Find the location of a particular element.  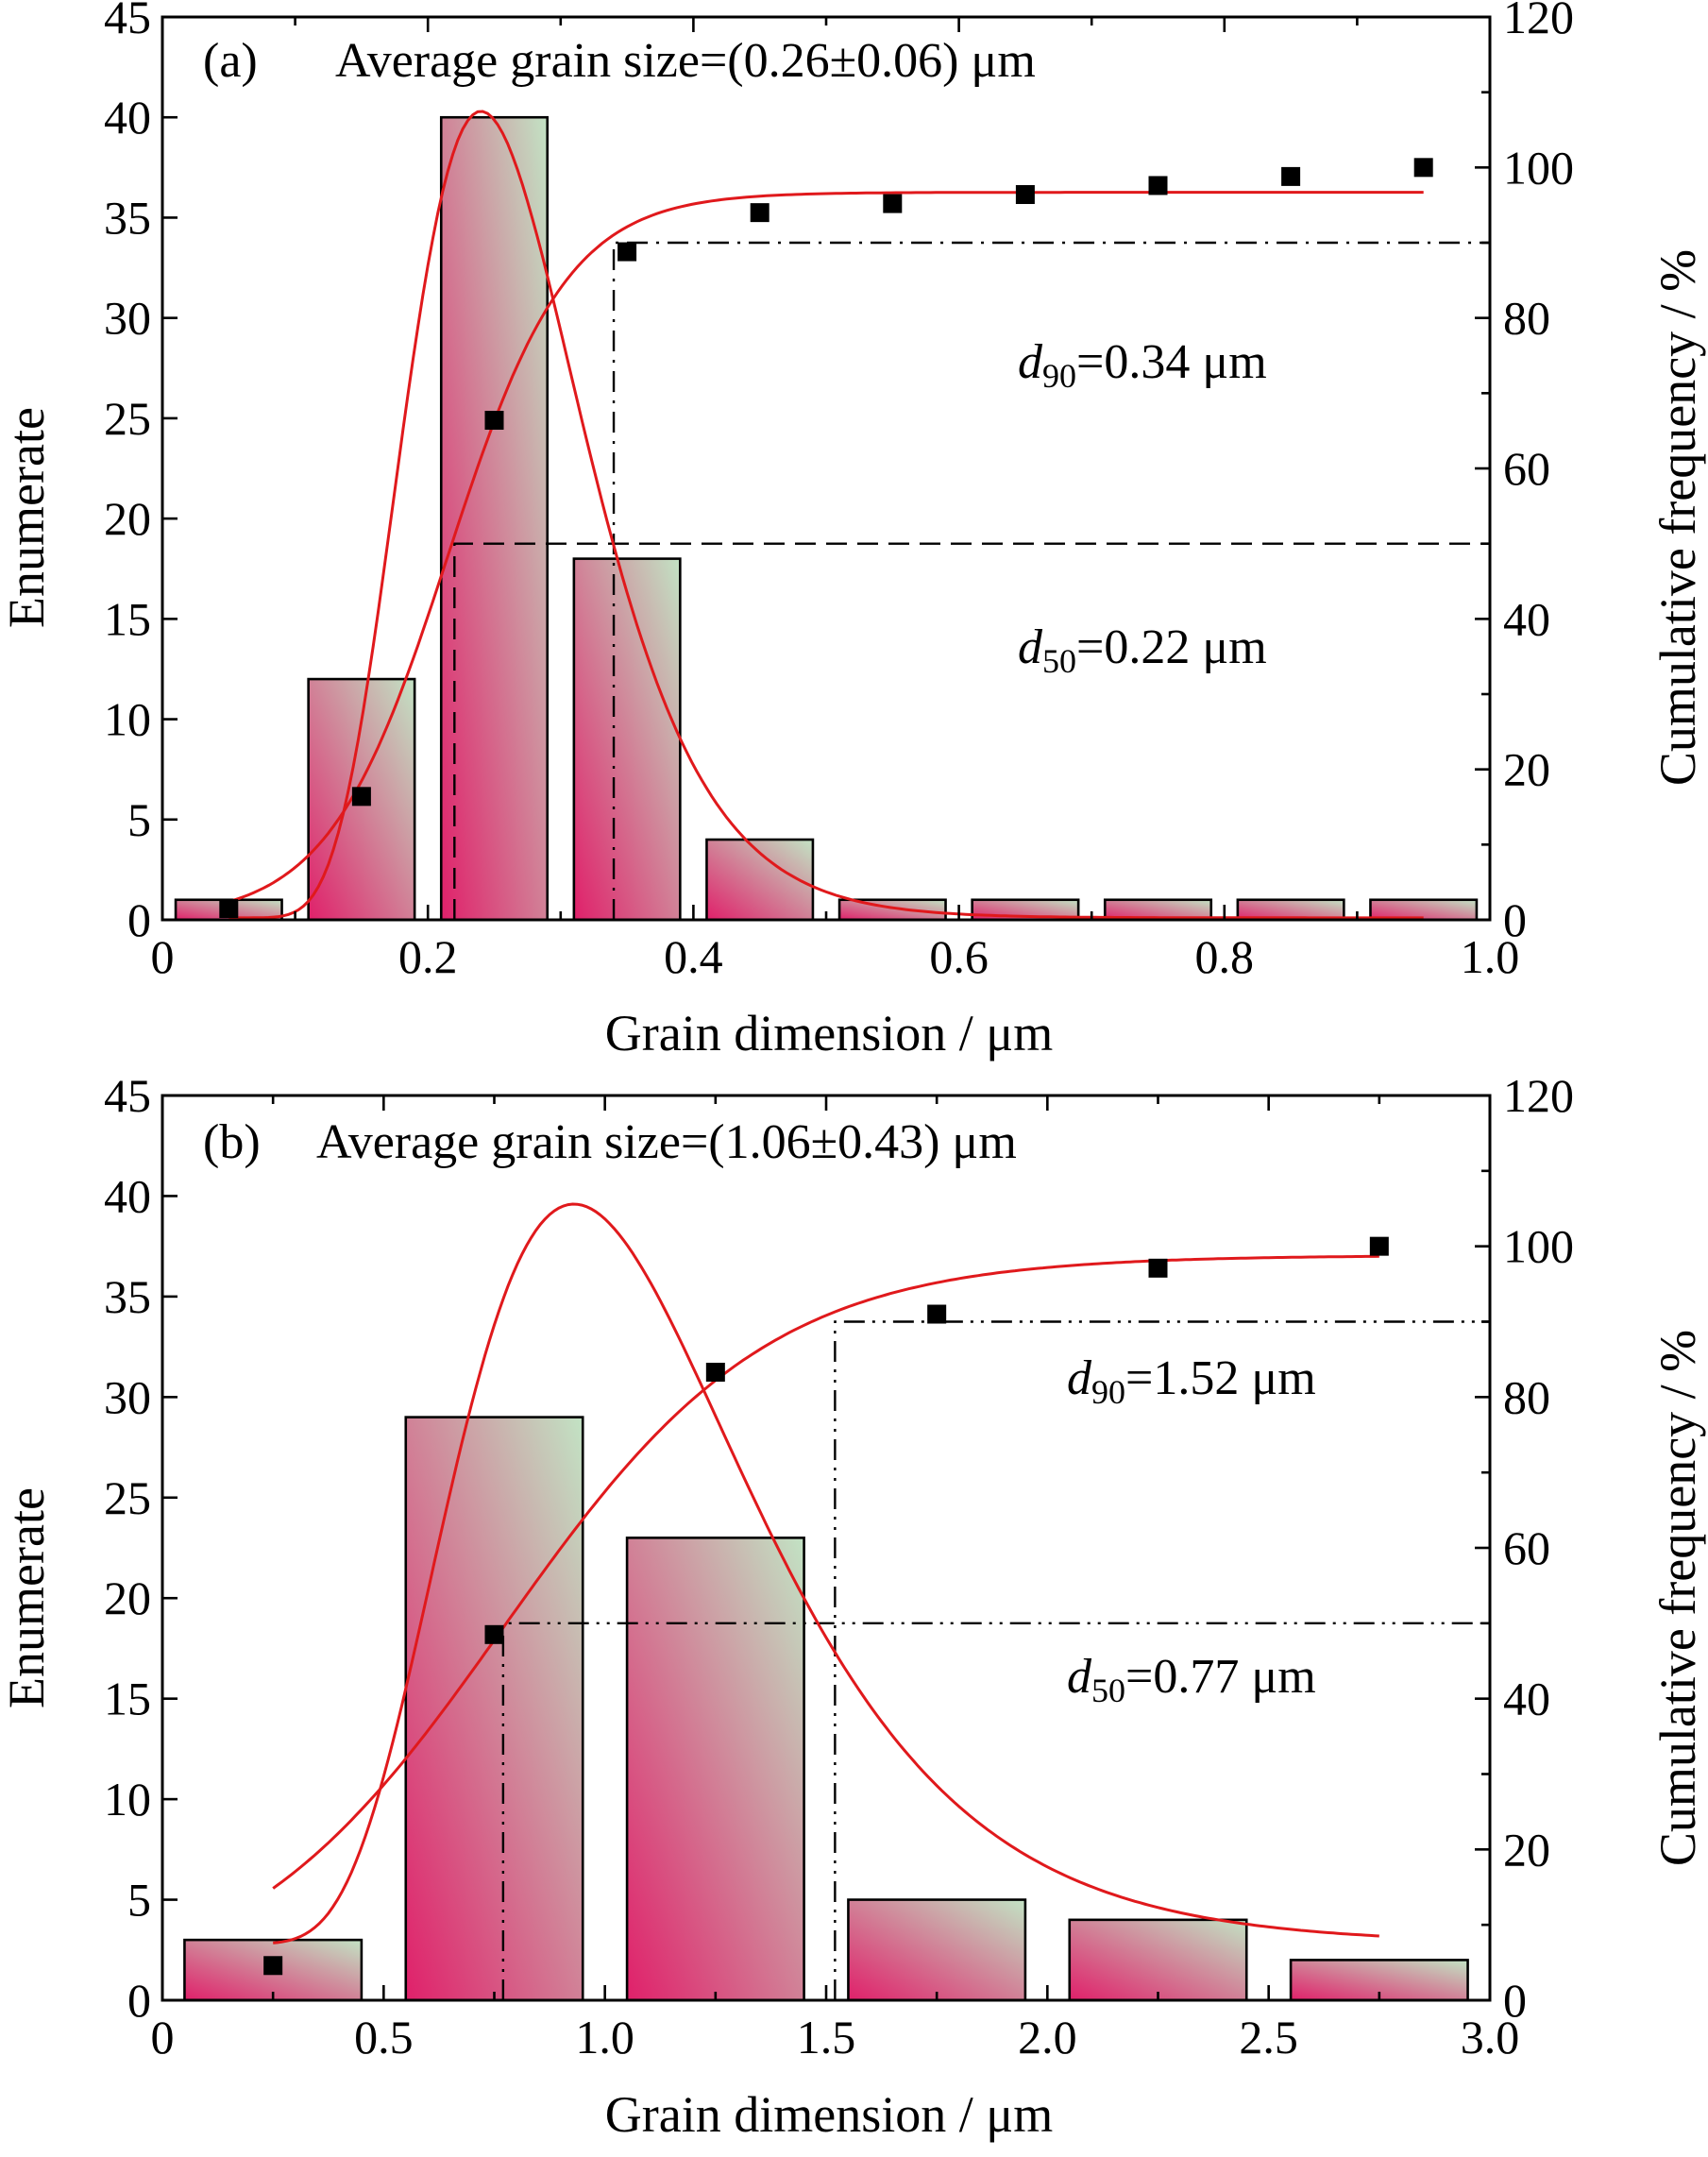

x-tick-label: 1.5 is located at coordinates (826, 2037).